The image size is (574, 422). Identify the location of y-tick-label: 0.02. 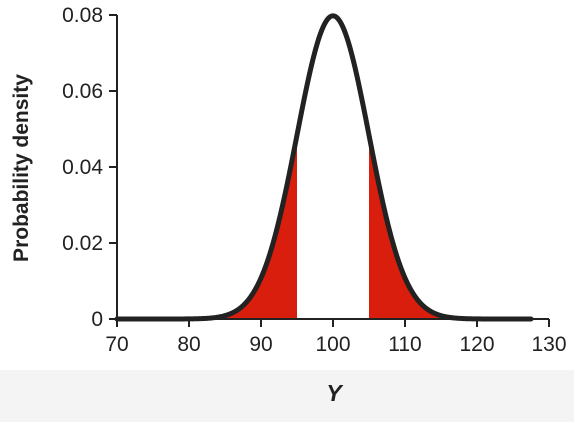
(82, 243).